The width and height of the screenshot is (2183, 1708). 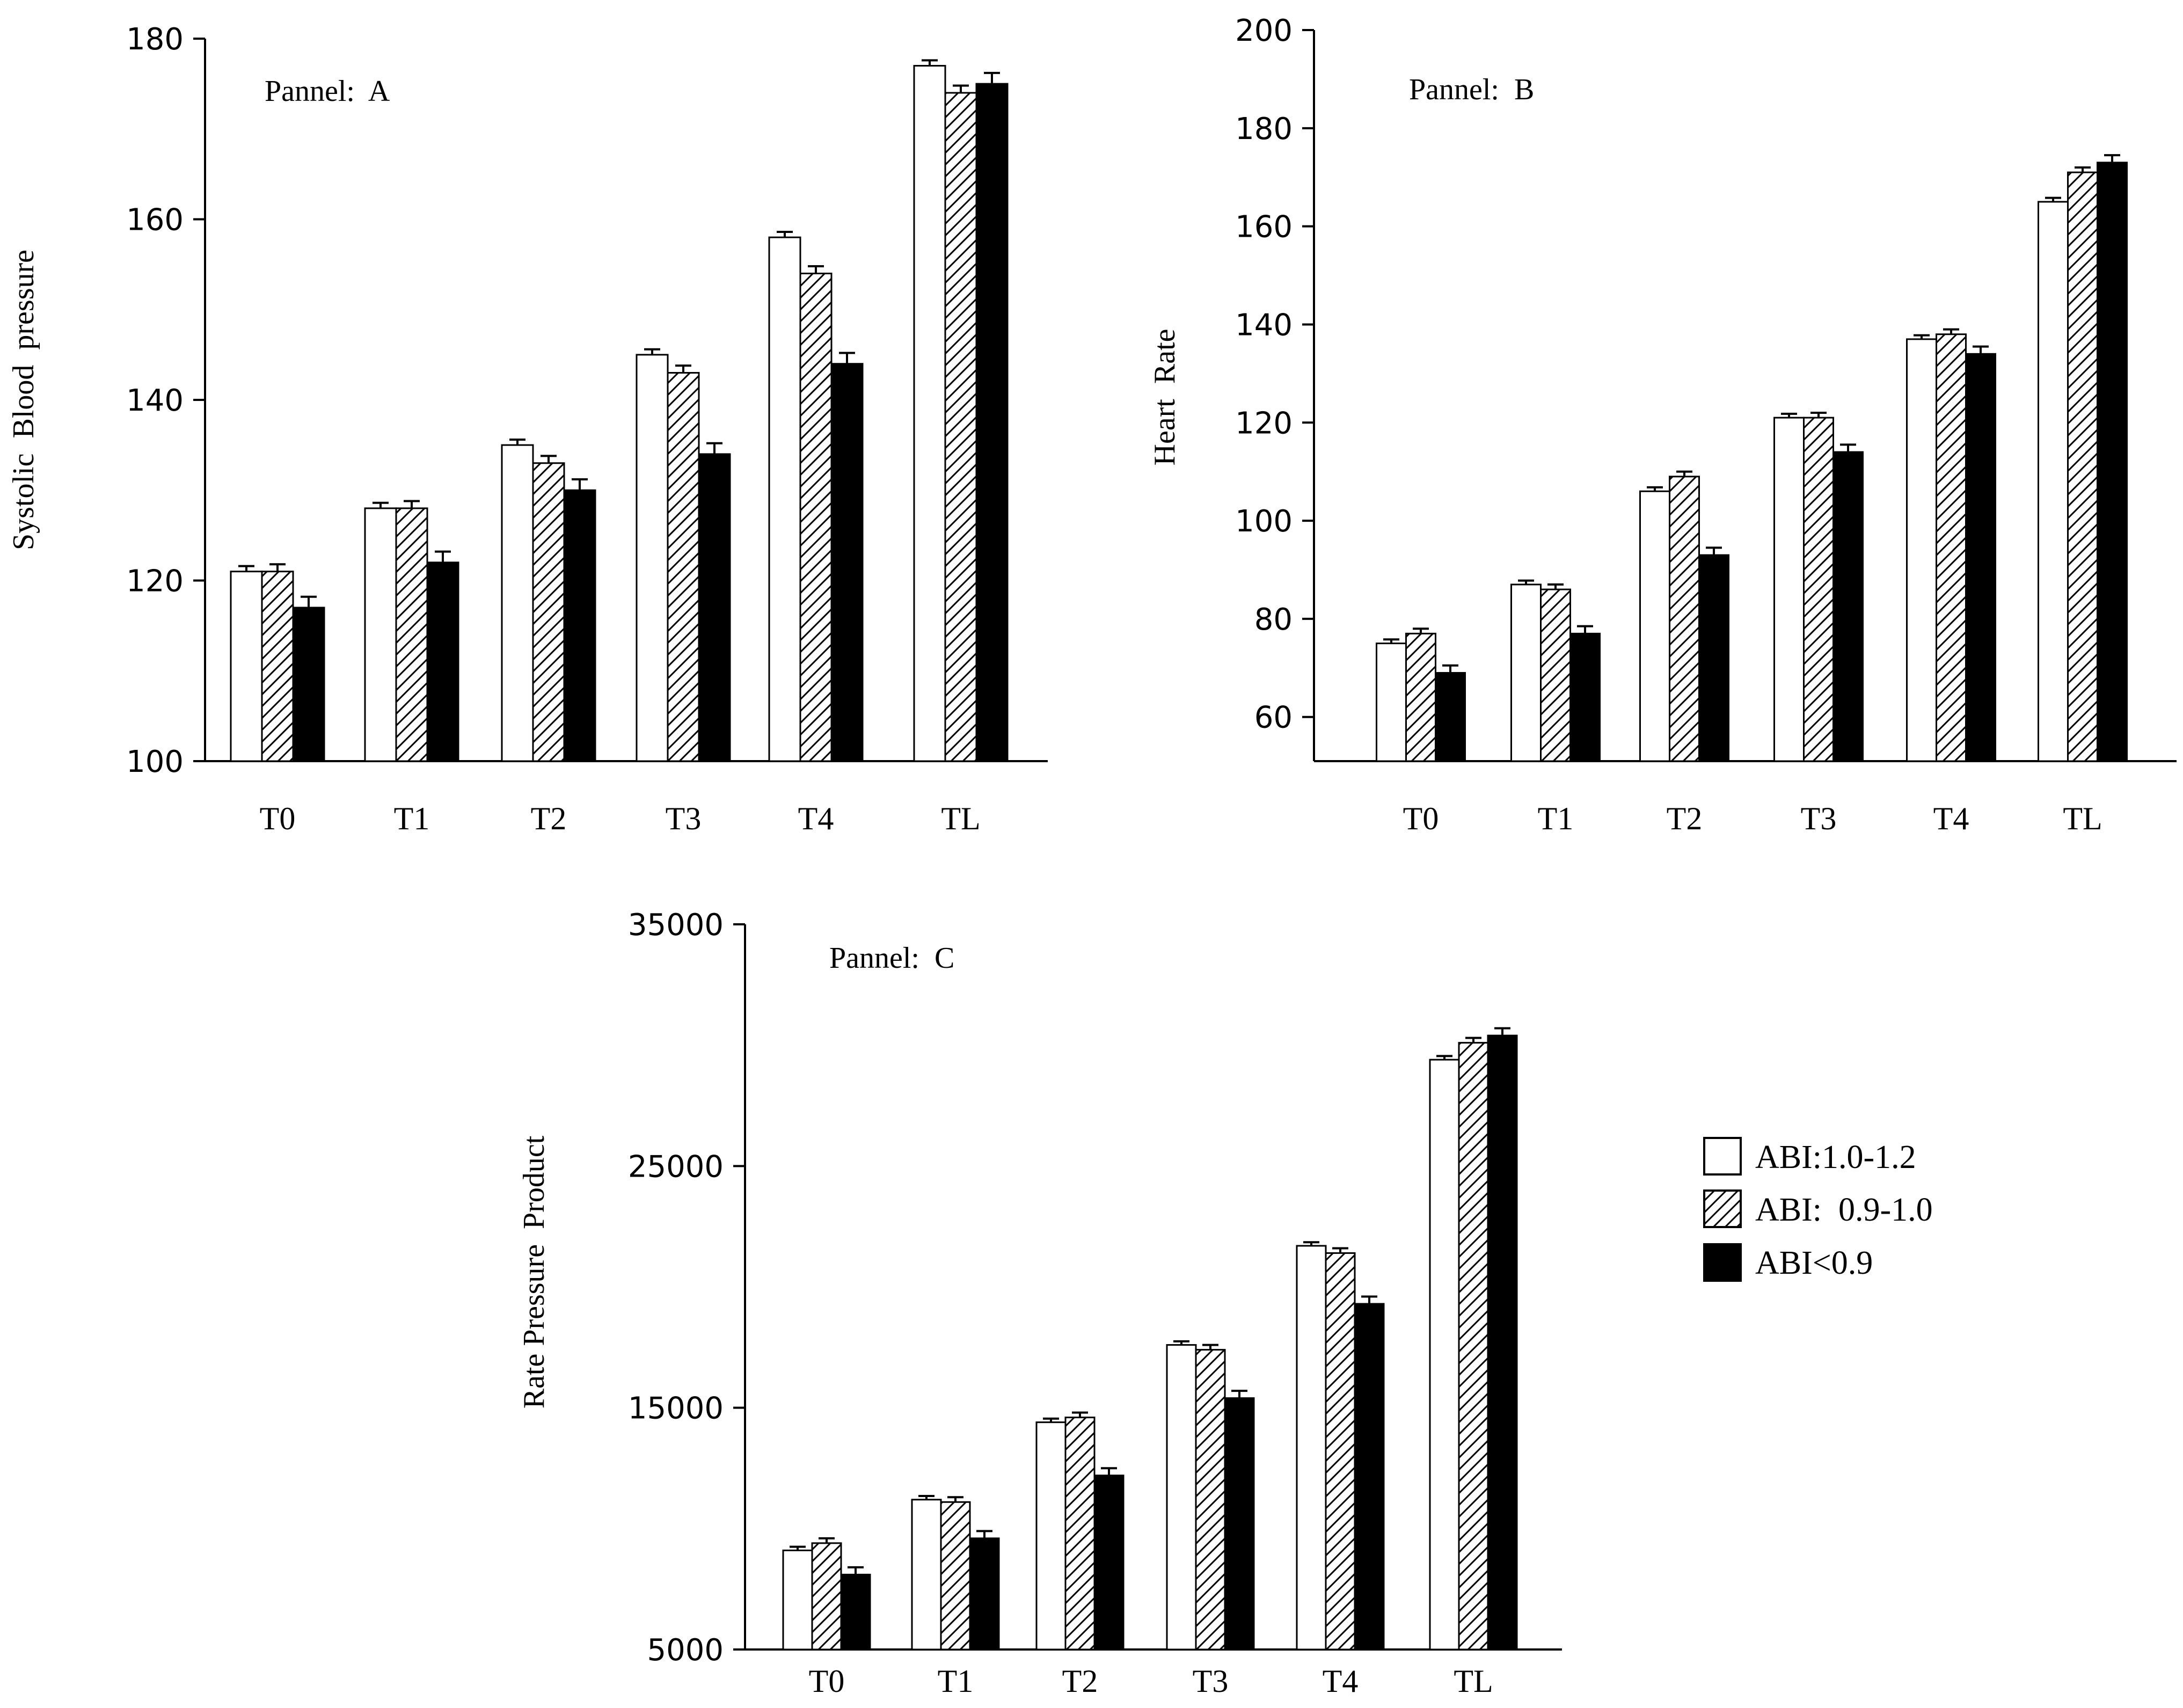 What do you see at coordinates (1340, 1451) in the screenshot?
I see `bar-c-t4-hatched` at bounding box center [1340, 1451].